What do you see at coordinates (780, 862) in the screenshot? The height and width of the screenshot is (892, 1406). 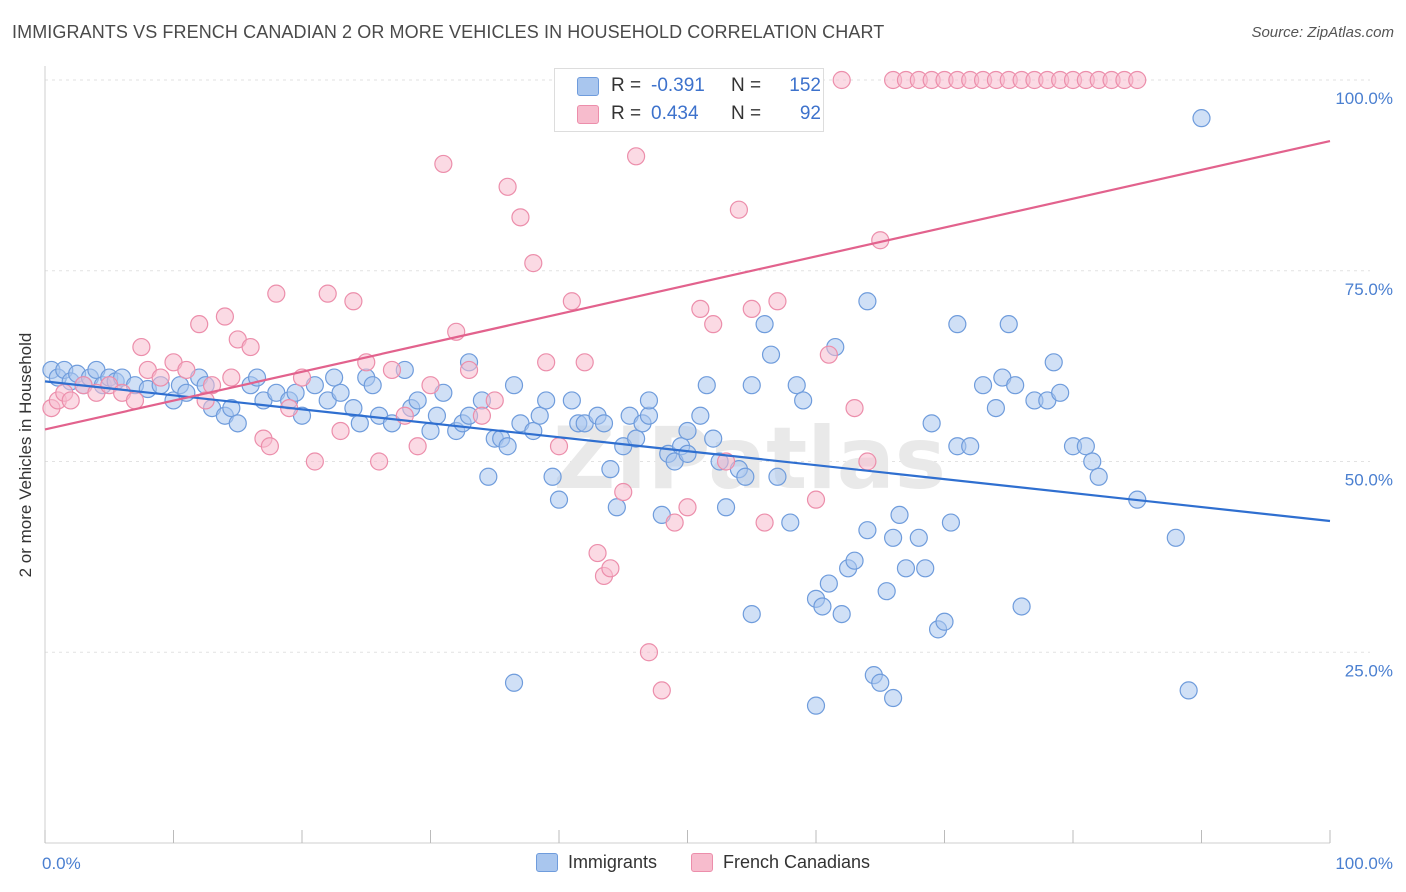 I see `legend-item-french-canadians: French Canadians` at bounding box center [780, 862].